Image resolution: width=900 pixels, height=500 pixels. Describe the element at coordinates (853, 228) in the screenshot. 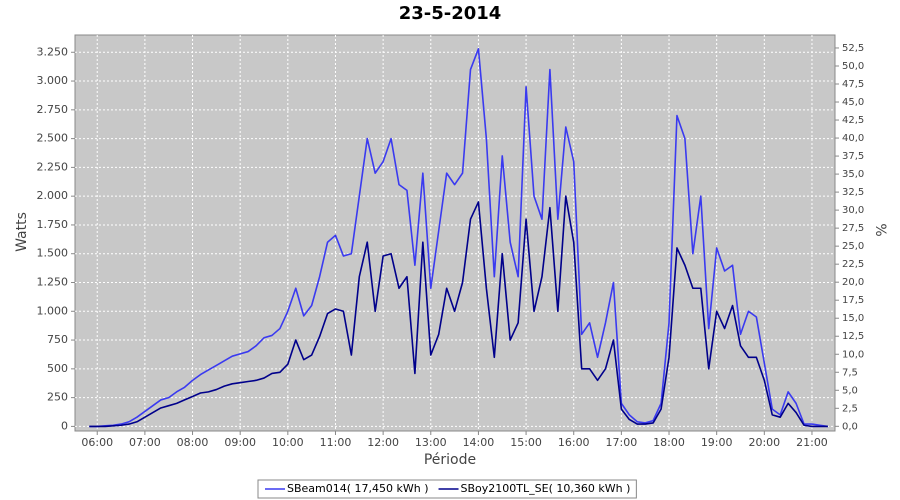

I see `y2-tick-label: 27,5` at that location.